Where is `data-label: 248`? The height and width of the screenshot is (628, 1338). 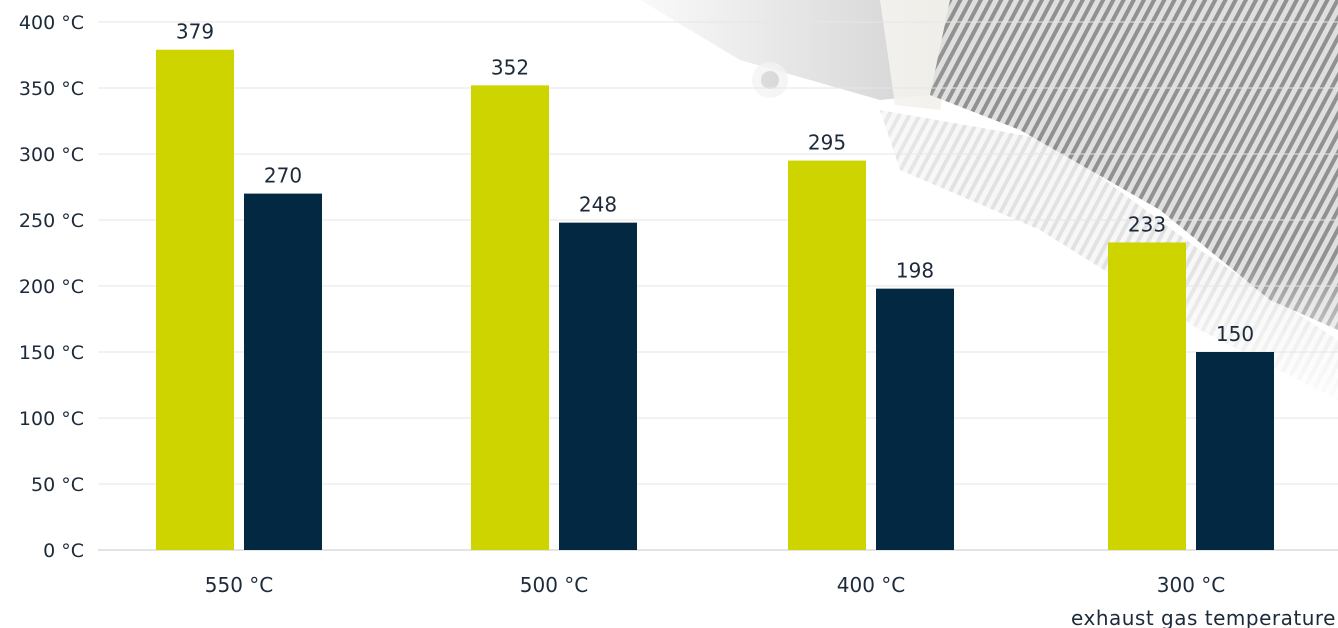 data-label: 248 is located at coordinates (598, 205).